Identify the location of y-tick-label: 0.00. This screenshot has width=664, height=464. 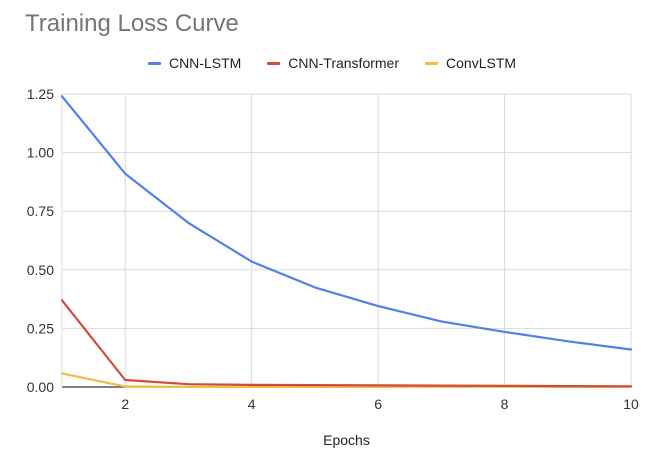
(40, 387).